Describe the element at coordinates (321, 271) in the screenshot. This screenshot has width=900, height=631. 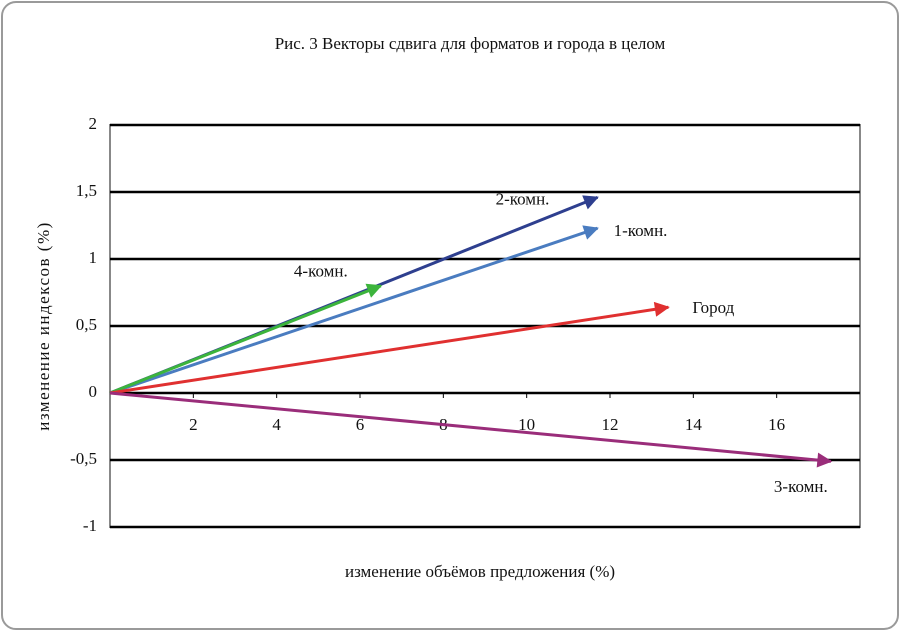
I see `vector-label: 4-комн.` at that location.